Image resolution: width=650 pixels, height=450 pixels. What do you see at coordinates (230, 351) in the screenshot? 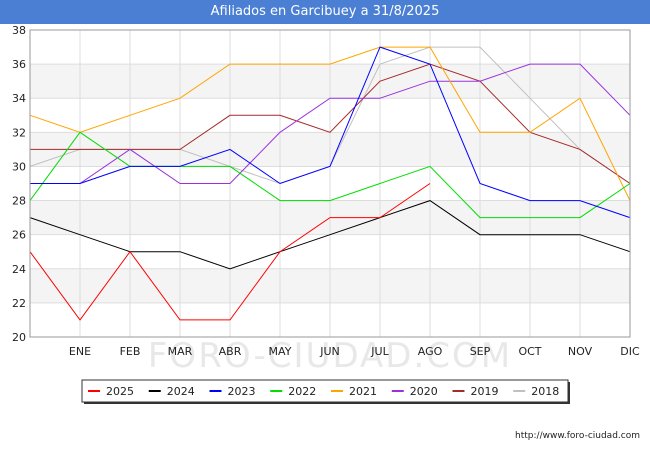
I see `x-tick-label: ABR` at bounding box center [230, 351].